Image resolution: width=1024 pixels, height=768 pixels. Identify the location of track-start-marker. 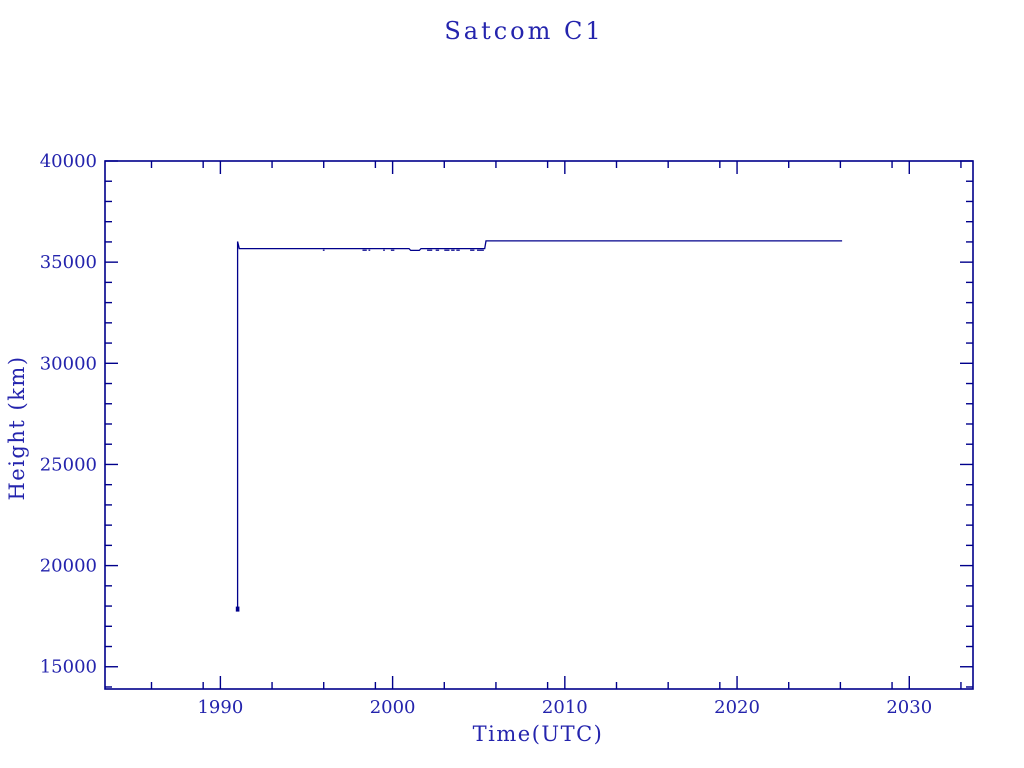
(237, 609).